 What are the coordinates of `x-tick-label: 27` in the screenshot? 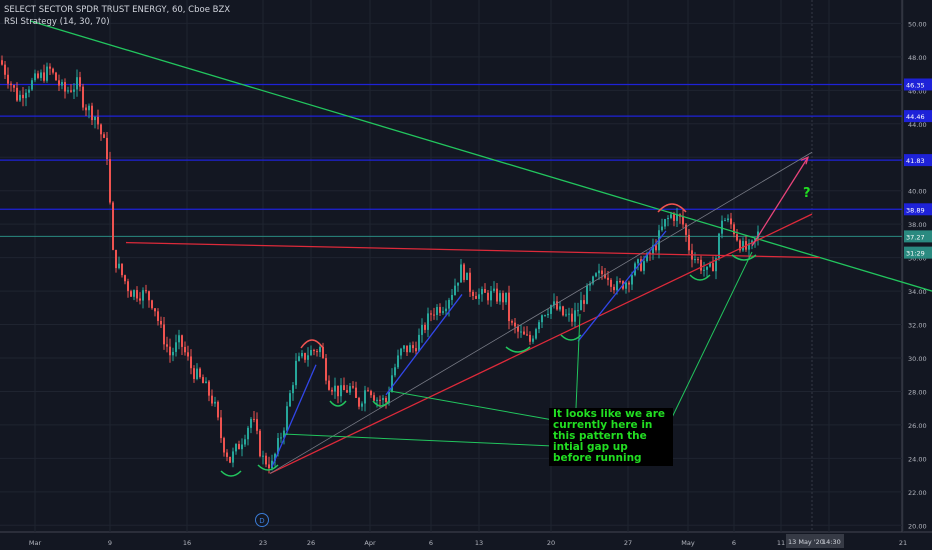 It's located at (628, 543).